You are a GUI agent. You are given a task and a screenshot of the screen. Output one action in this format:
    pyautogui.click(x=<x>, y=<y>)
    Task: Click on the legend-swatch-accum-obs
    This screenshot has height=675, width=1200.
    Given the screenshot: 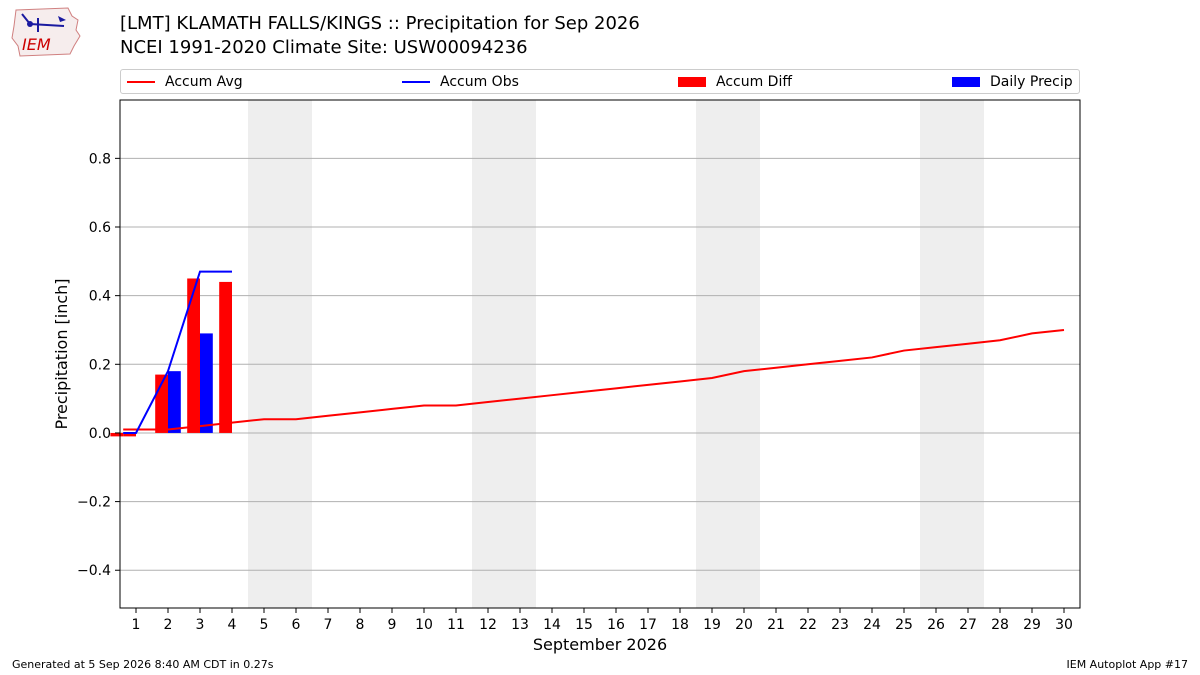 What is the action you would take?
    pyautogui.click(x=416, y=81)
    